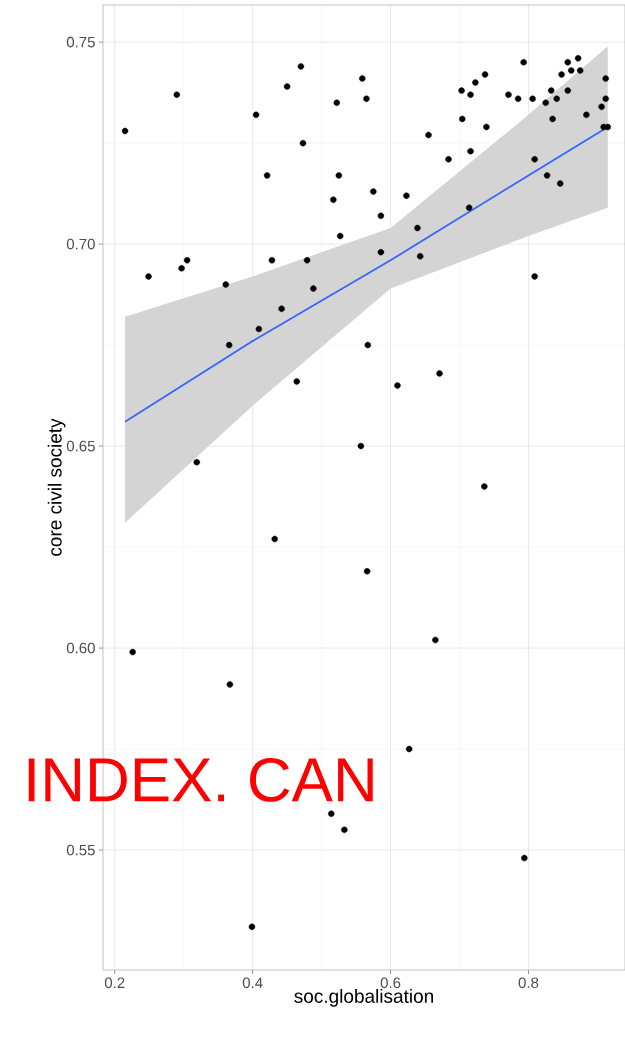  I want to click on x-tick-label: 0.6, so click(390, 983).